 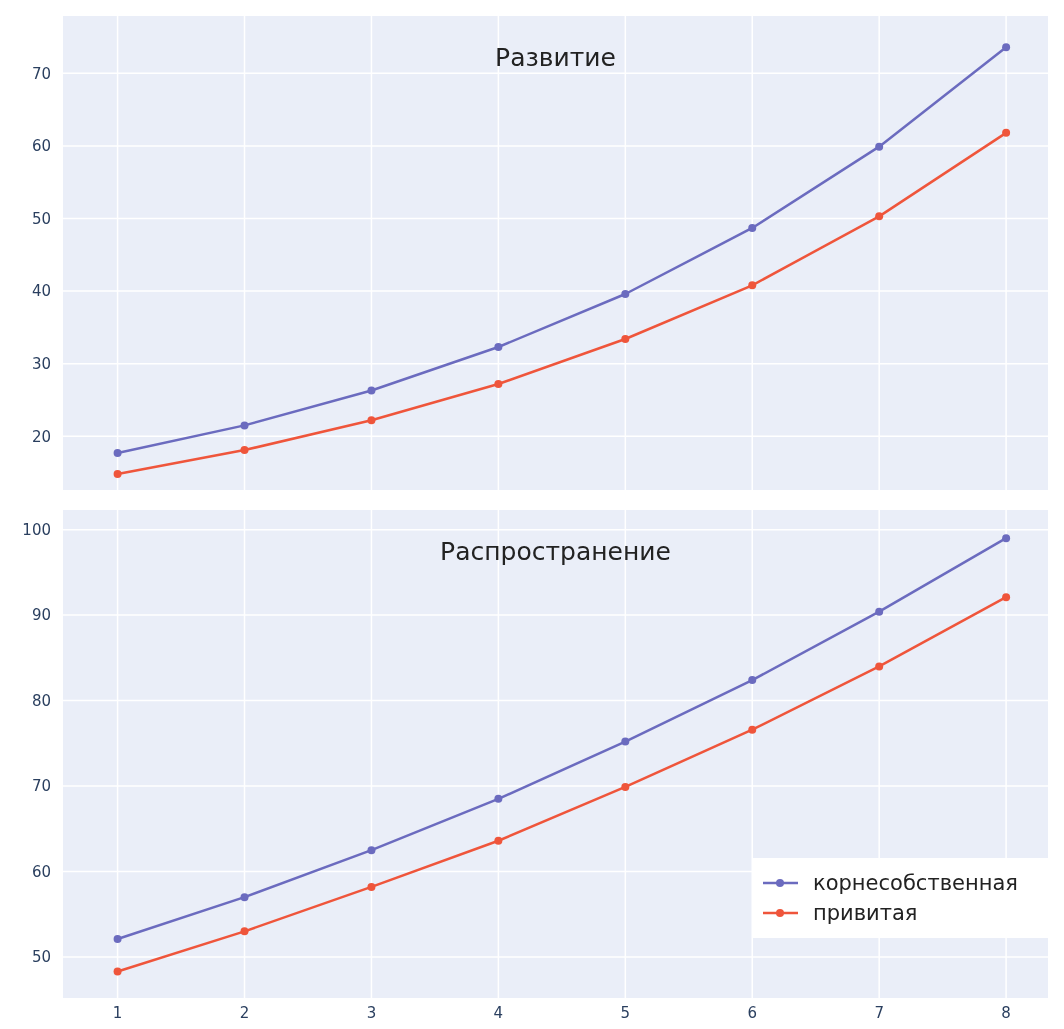 What do you see at coordinates (555, 551) in the screenshot?
I see `text: Распространение` at bounding box center [555, 551].